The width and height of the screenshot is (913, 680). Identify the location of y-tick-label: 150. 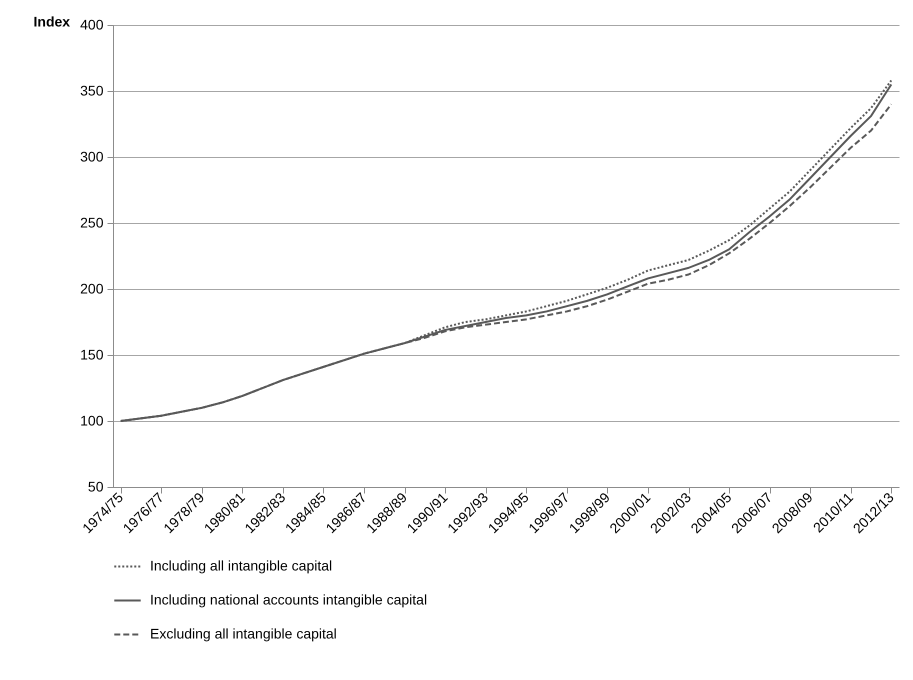
(92, 354).